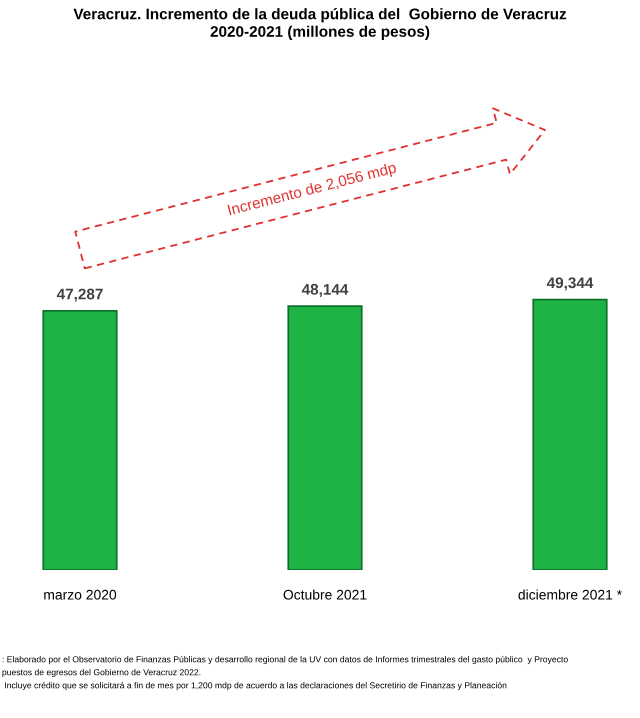 This screenshot has width=640, height=718. What do you see at coordinates (285, 660) in the screenshot?
I see `text: : Elaborado por el Observatorio de Finanzas Públicas y desarrollo regional de la UV con datos de Informes trimestrales del gasto público y Proyecto` at bounding box center [285, 660].